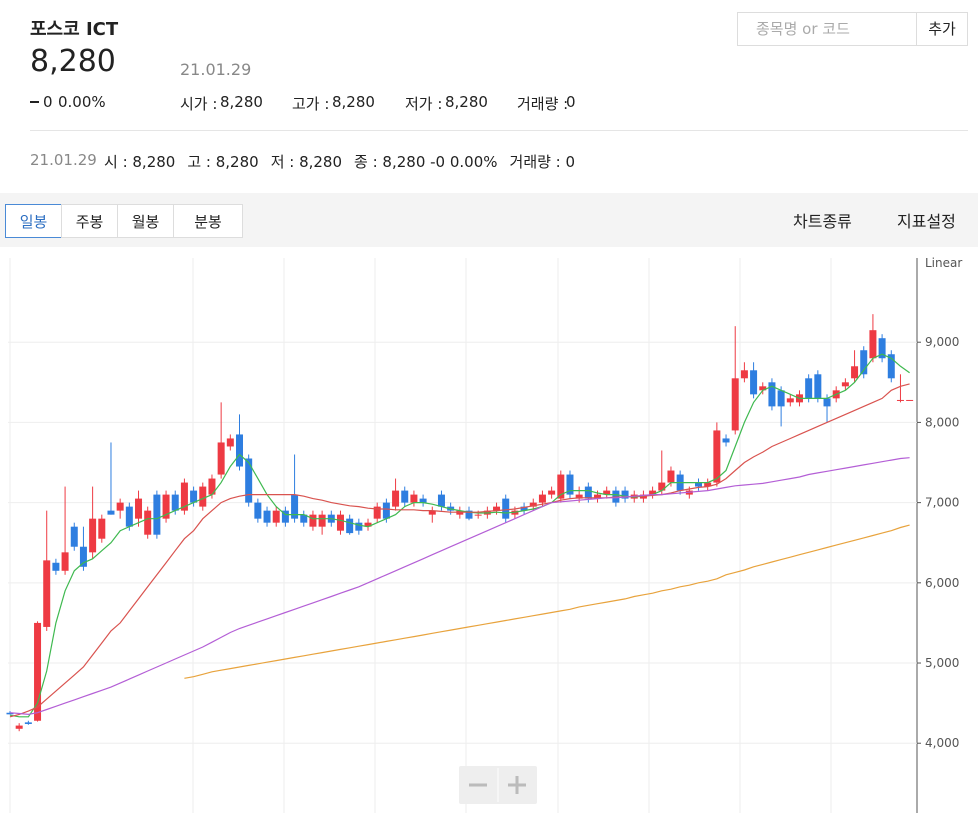 This screenshot has width=978, height=813. Describe the element at coordinates (926, 221) in the screenshot. I see `menu: 지표설정` at that location.